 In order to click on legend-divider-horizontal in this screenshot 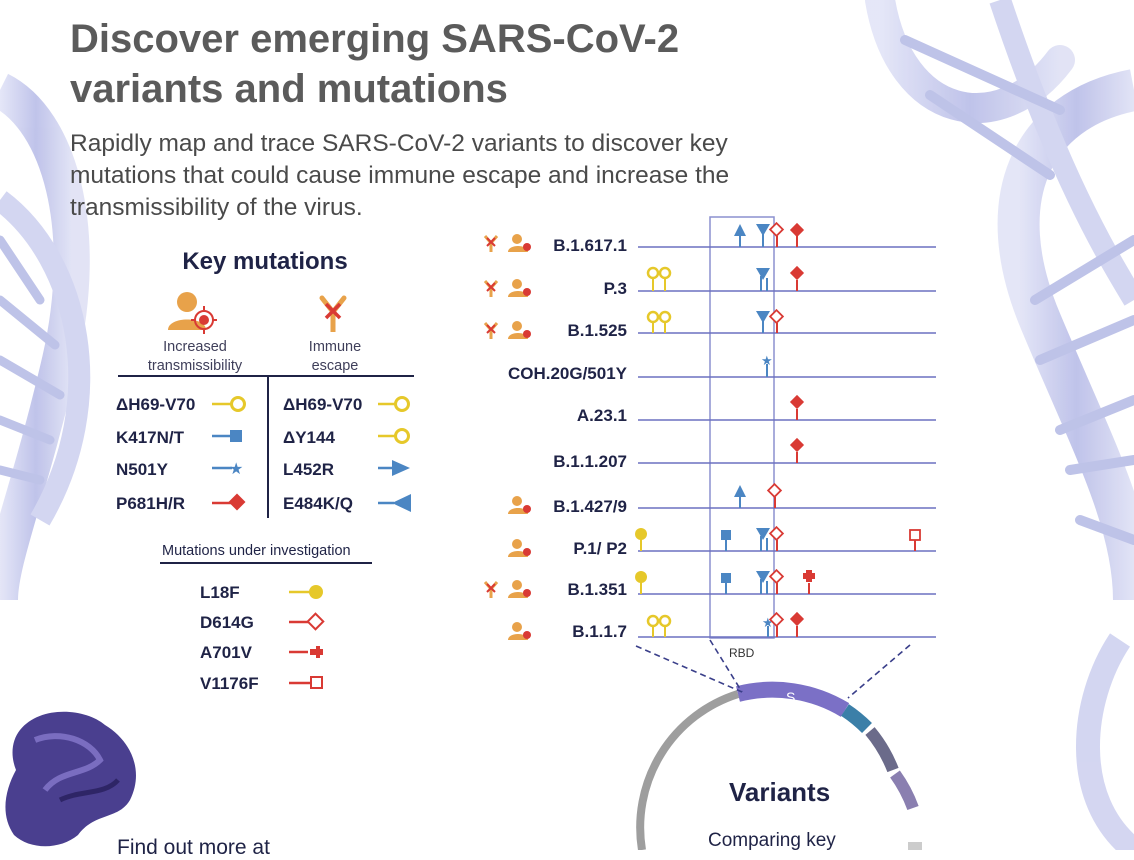, I will do `click(266, 376)`.